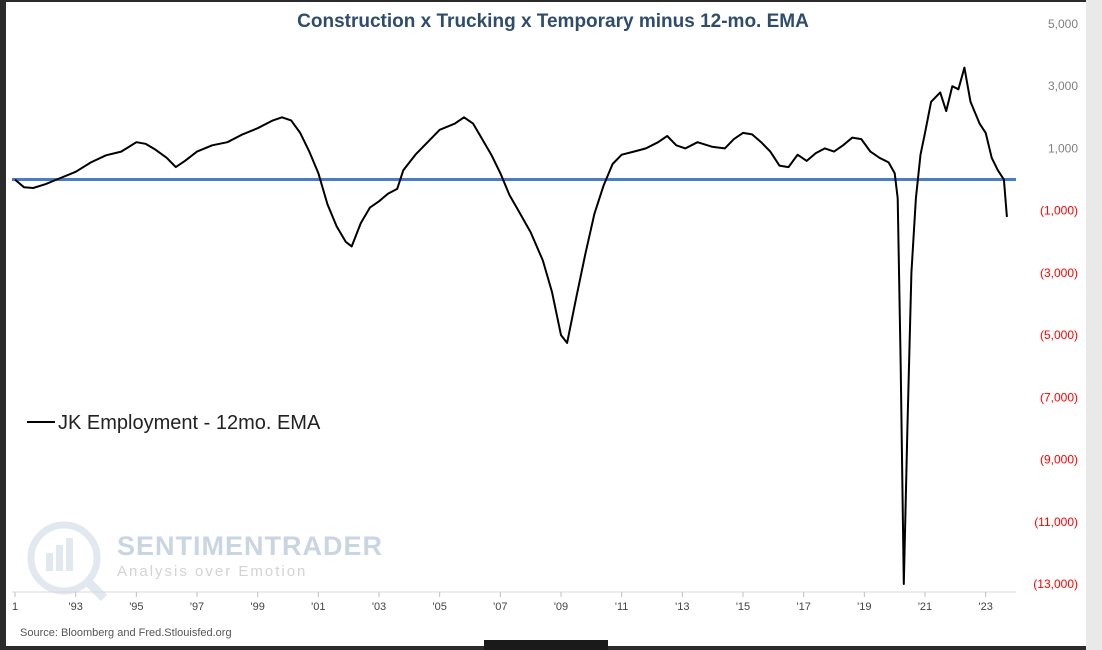 The image size is (1102, 650). I want to click on x-tick-label: '09, so click(561, 607).